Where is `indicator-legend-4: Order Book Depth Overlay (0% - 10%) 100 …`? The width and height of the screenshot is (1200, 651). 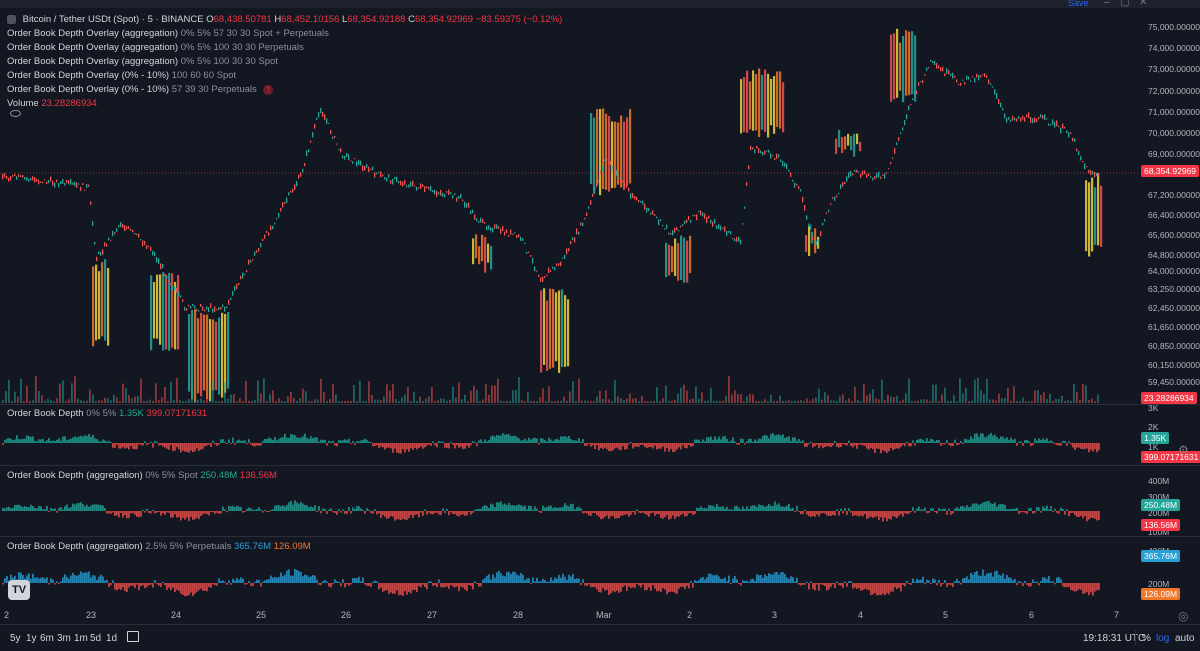
indicator-legend-4: Order Book Depth Overlay (0% - 10%) 100 … is located at coordinates (121, 75).